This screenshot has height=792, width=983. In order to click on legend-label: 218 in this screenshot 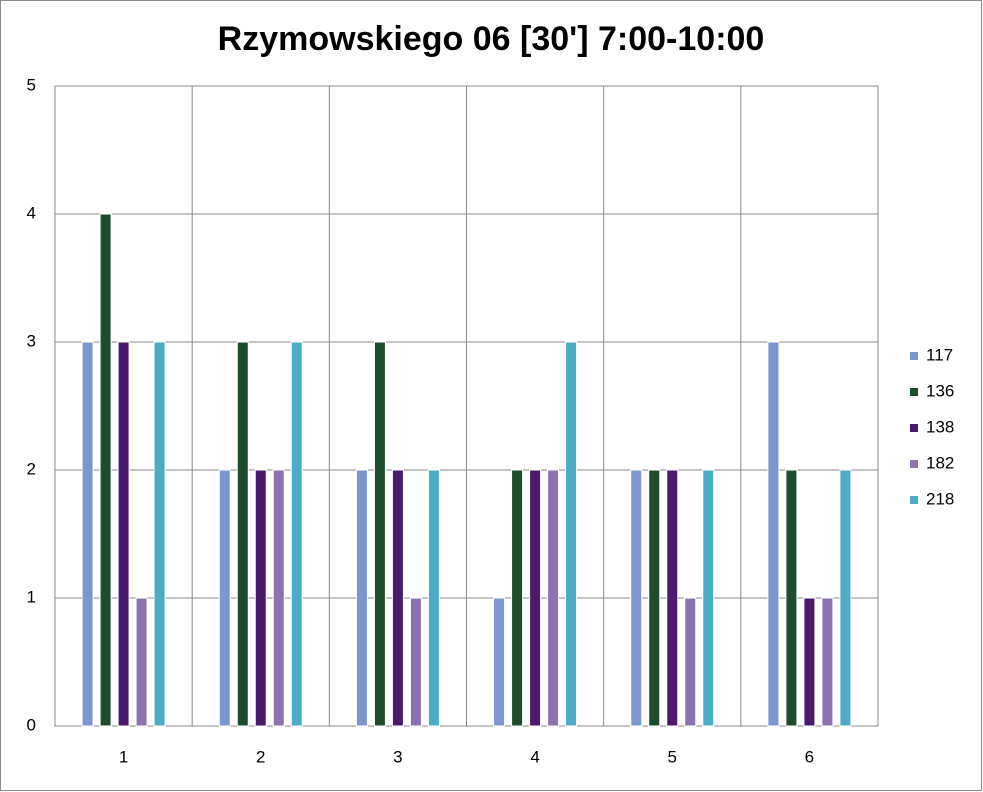, I will do `click(940, 498)`.